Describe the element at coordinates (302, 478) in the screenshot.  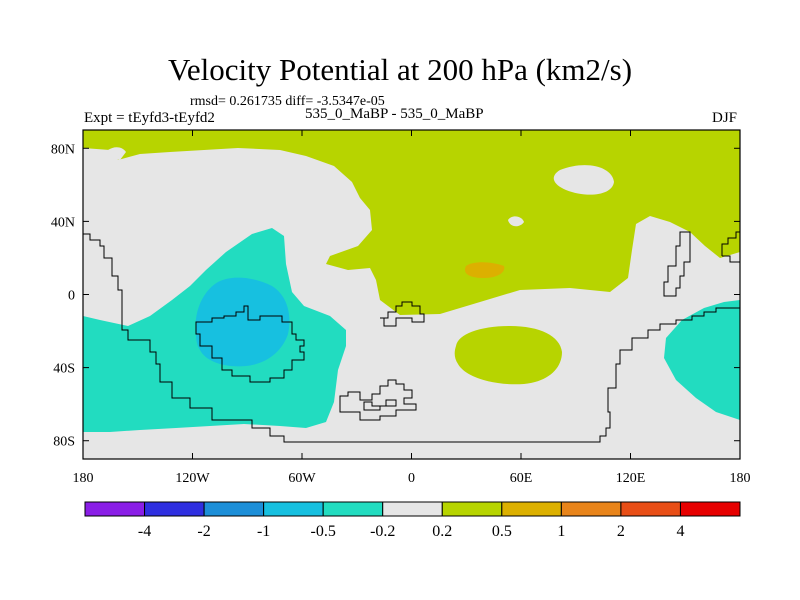
I see `lon-tick-label: 60W` at that location.